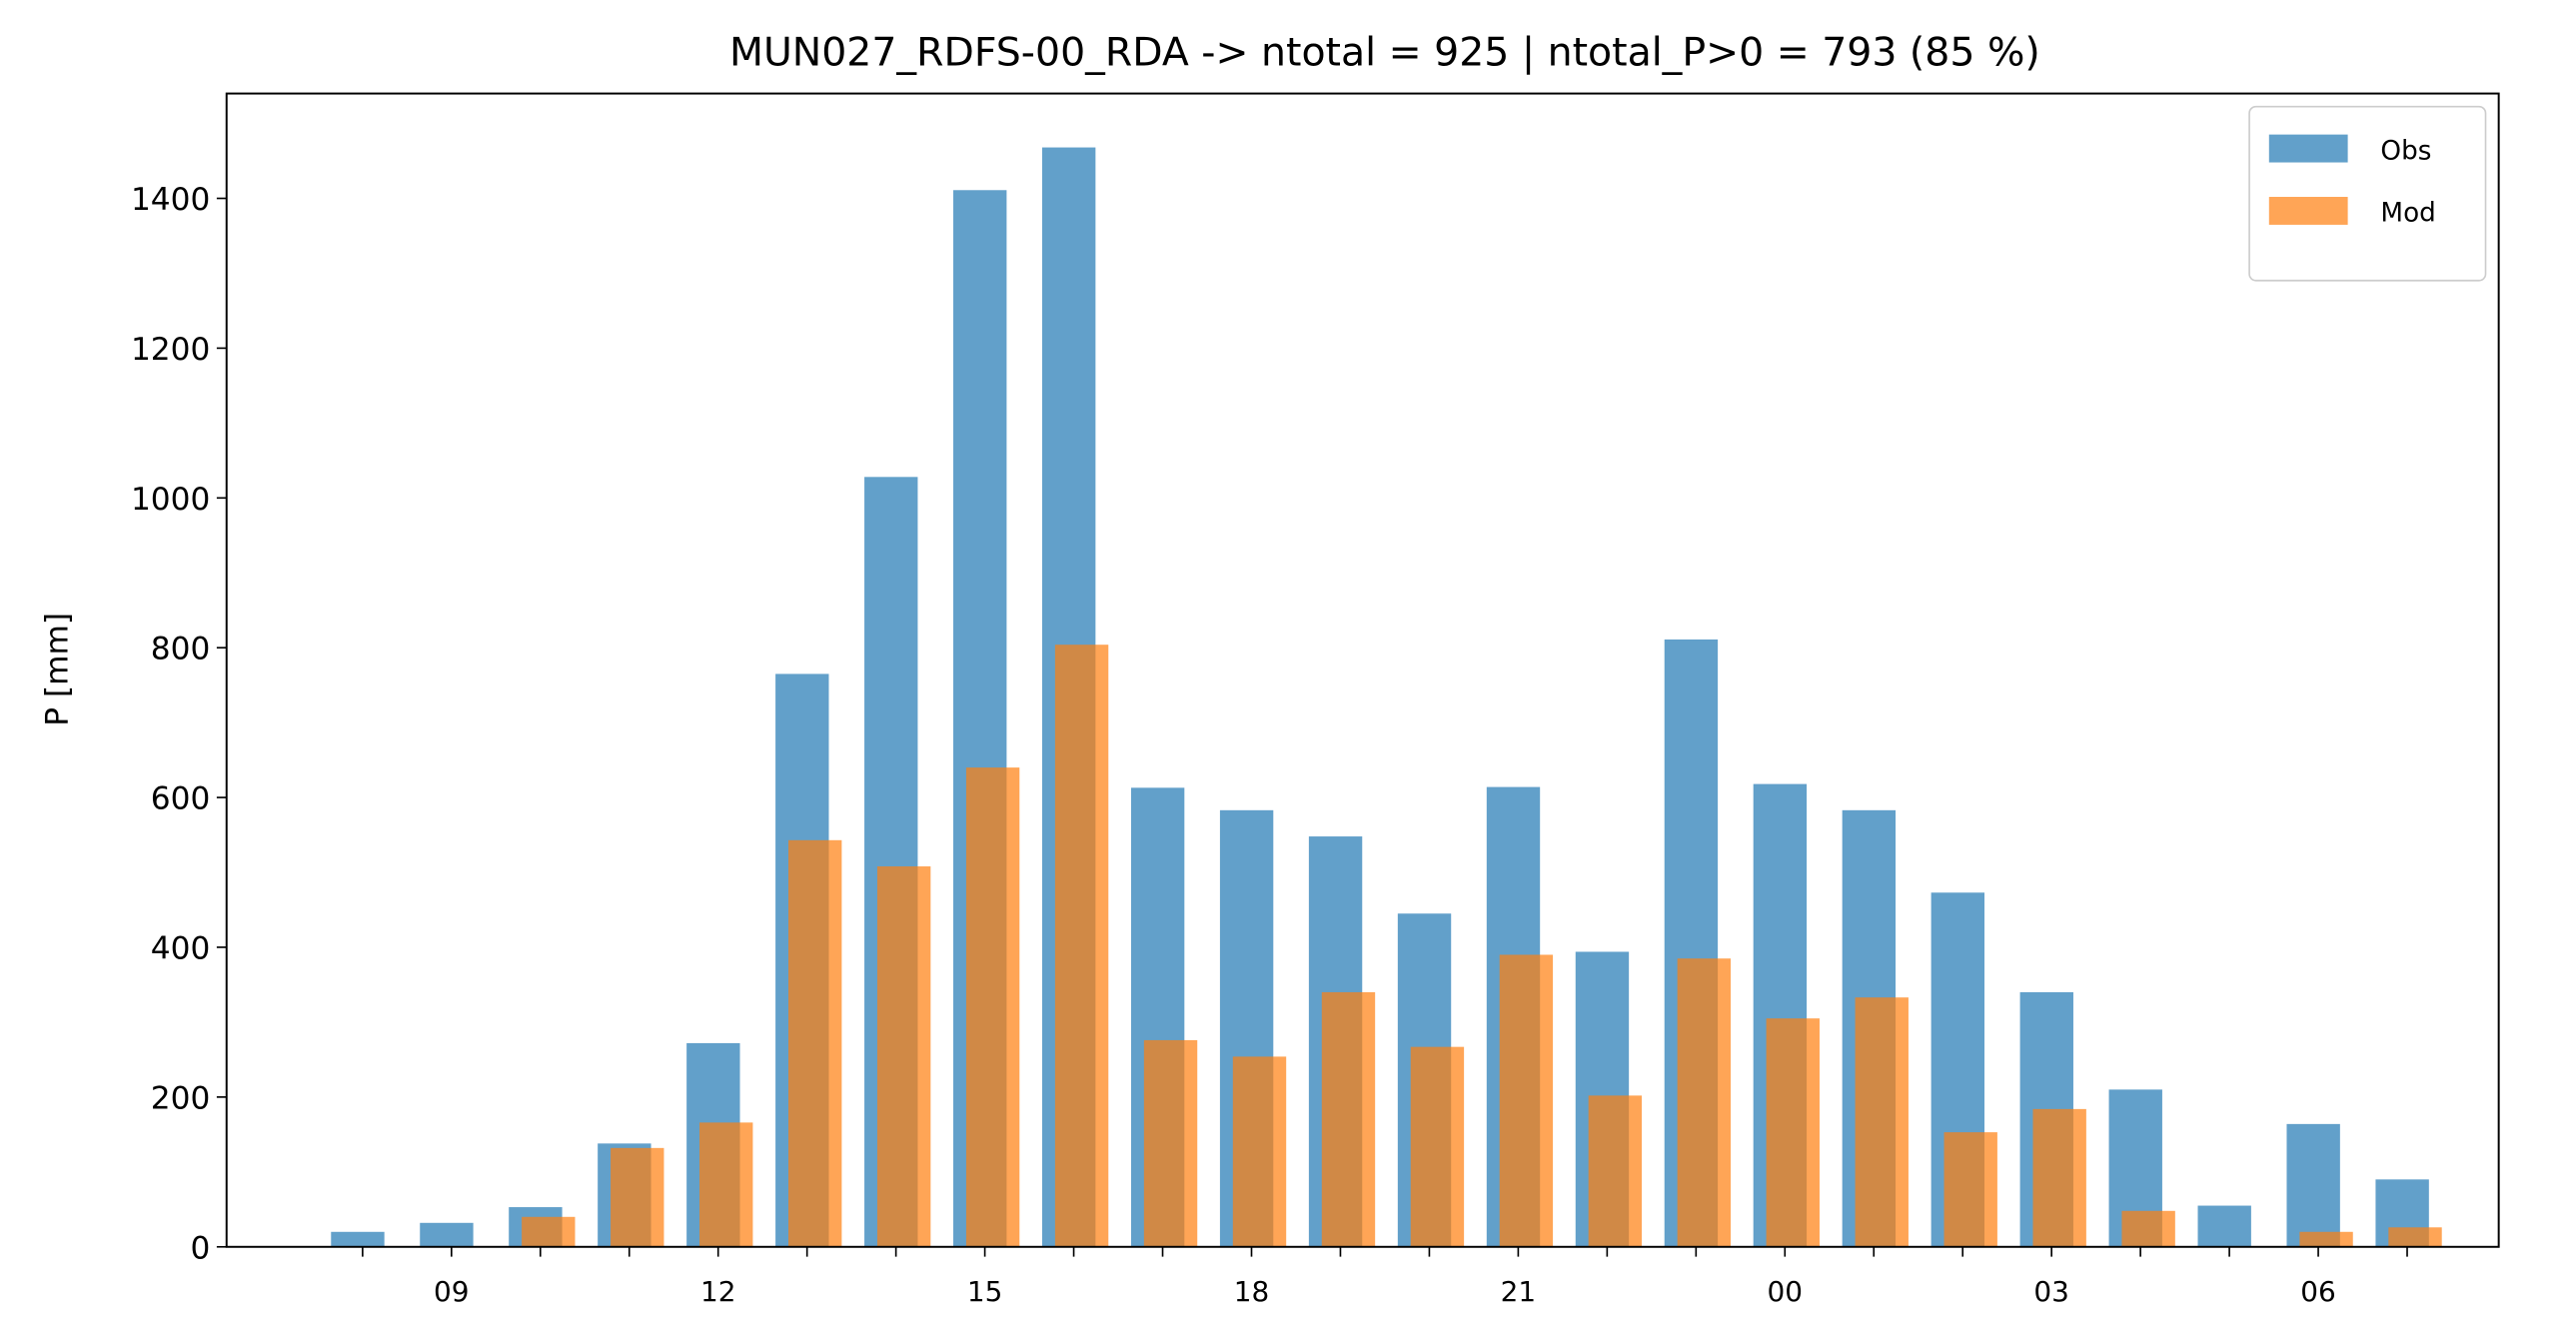 The image size is (2576, 1342). What do you see at coordinates (57, 669) in the screenshot?
I see `y-axis-label: P [mm]` at bounding box center [57, 669].